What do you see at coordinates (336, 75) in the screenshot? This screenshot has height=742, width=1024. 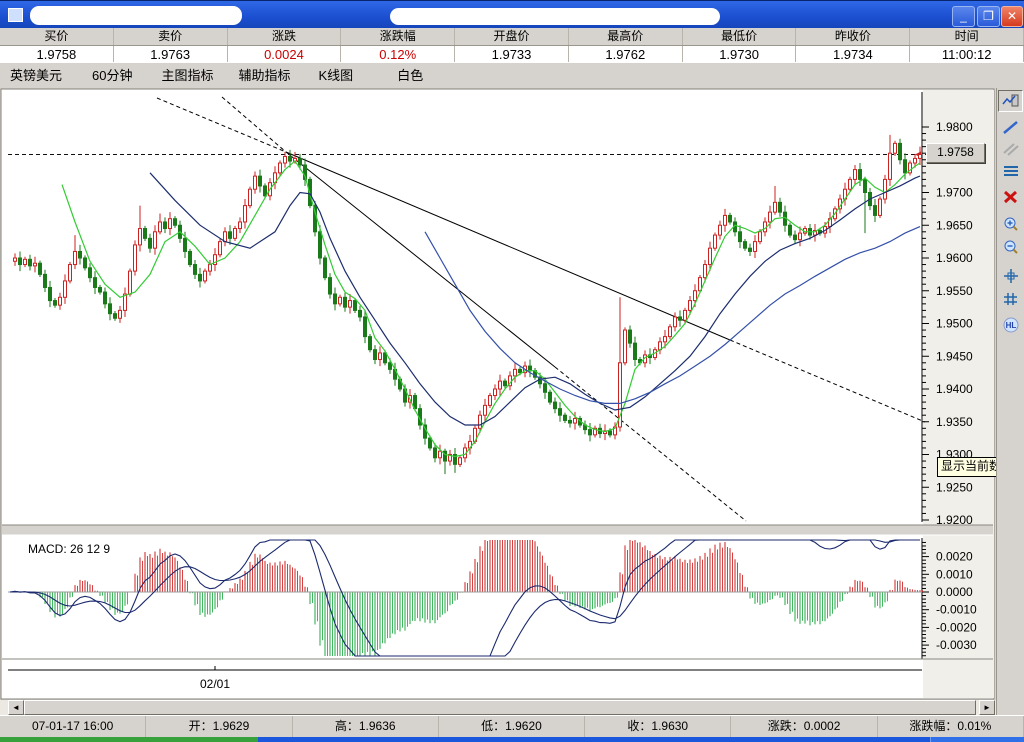 I see `menu-item-4: K线图` at bounding box center [336, 75].